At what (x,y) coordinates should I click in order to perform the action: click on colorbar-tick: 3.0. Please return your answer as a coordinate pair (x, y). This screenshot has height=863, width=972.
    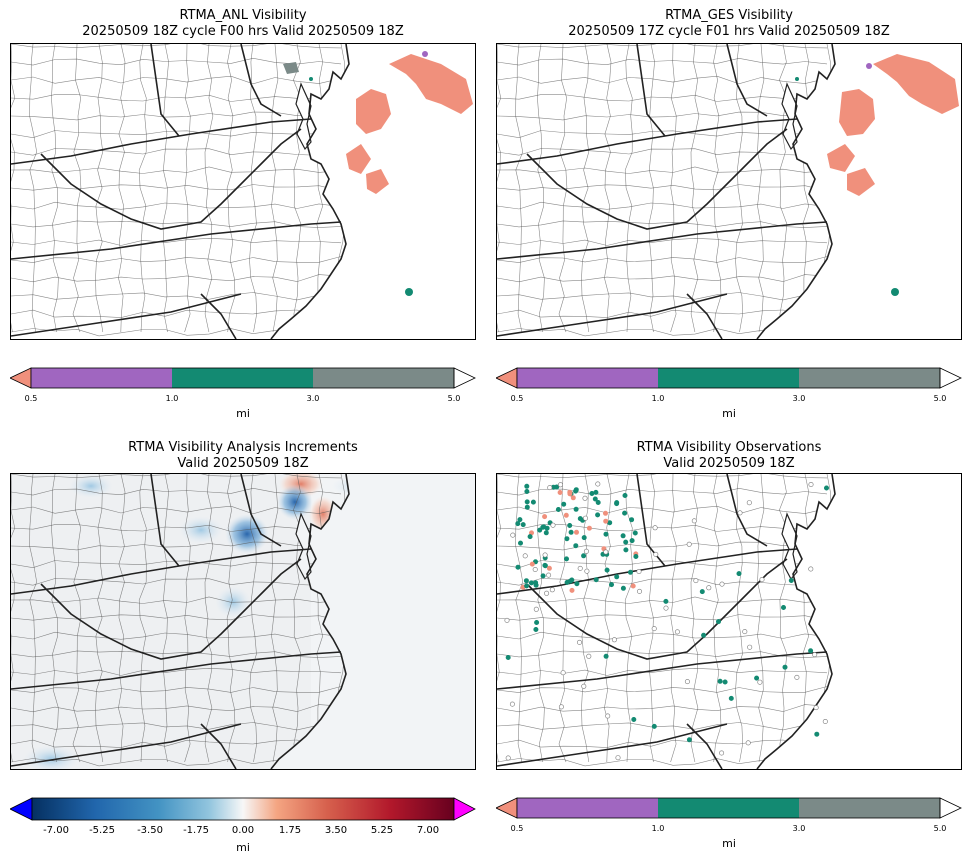
    Looking at the image, I should click on (313, 398).